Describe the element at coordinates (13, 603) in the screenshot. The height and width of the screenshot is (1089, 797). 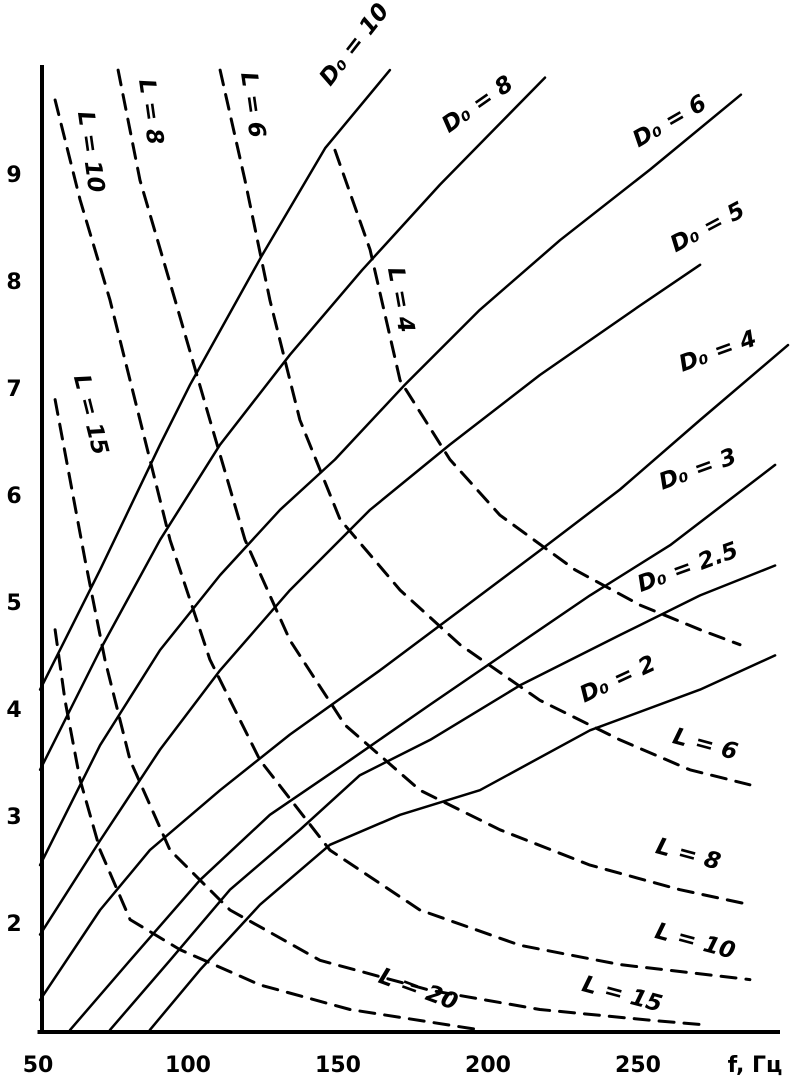
I see `y-tick-label: 5` at that location.